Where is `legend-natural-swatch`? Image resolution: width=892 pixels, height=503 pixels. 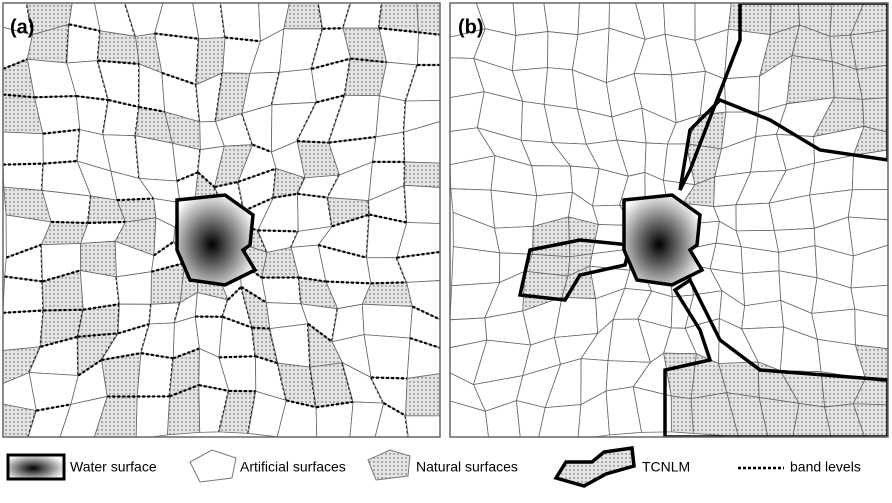 legend-natural-swatch is located at coordinates (389, 465).